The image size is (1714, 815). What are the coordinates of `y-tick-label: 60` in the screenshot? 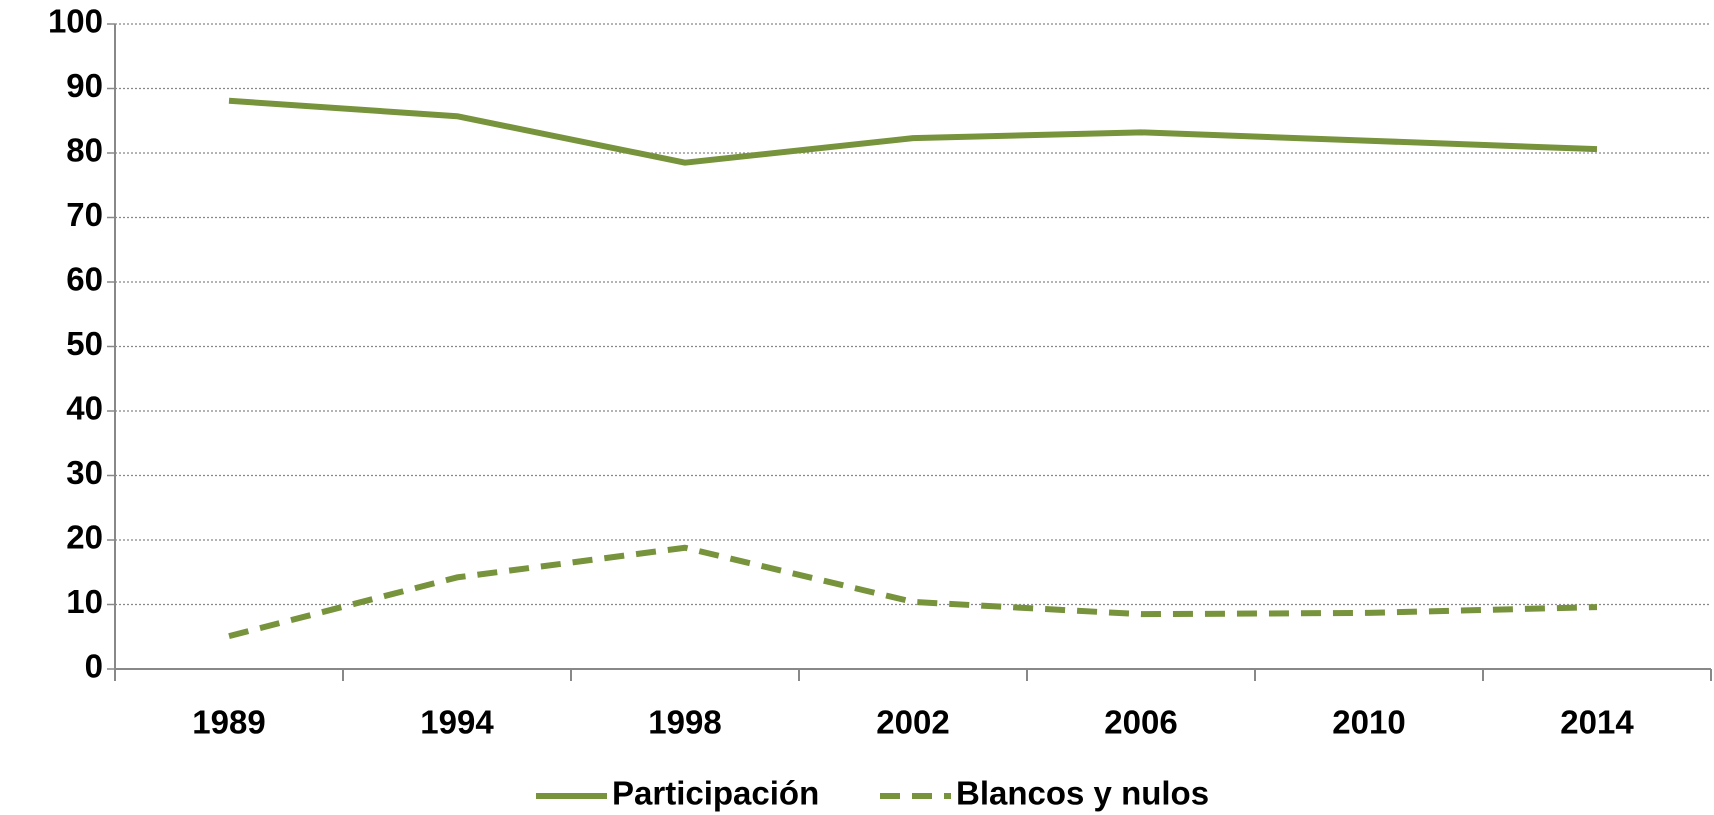 It's located at (84, 279).